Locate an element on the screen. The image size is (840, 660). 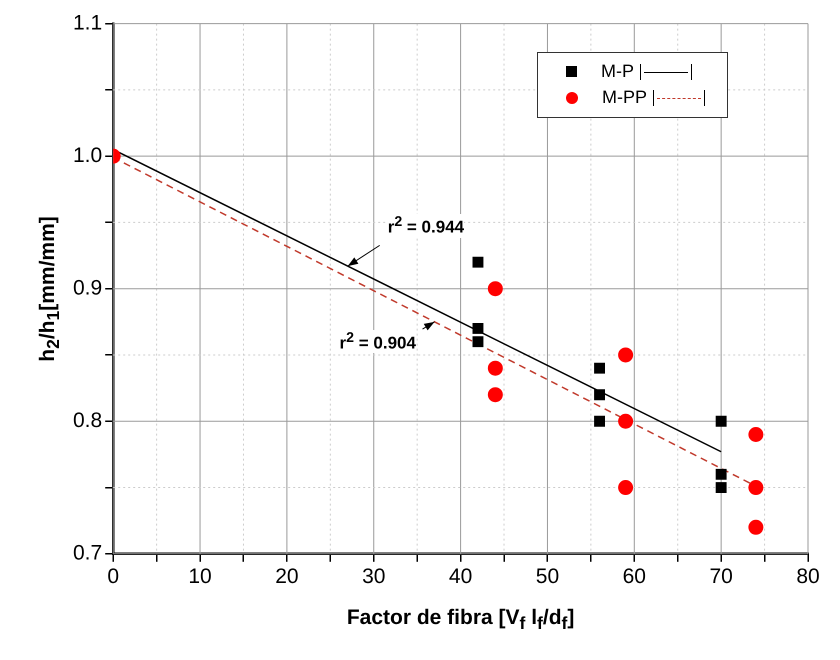
x-tick-label: 50 is located at coordinates (548, 576).